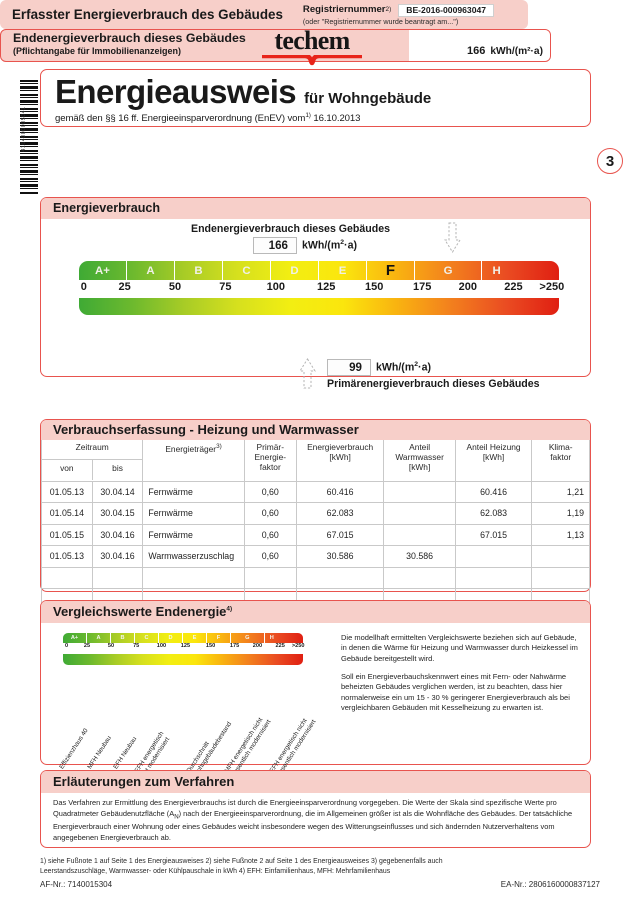 The image size is (631, 900). What do you see at coordinates (496, 270) in the screenshot?
I see `efficiency-class-H: H` at bounding box center [496, 270].